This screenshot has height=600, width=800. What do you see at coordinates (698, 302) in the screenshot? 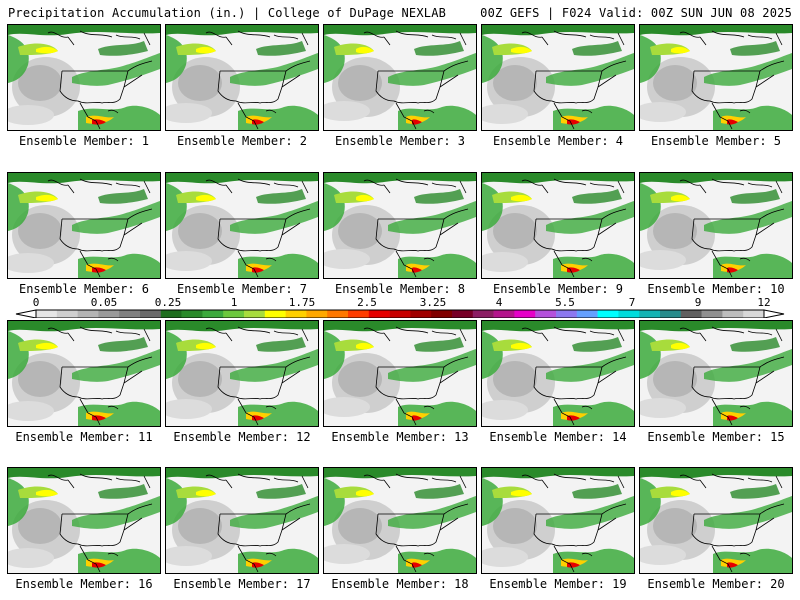
I see `legend-tick-label: 9` at bounding box center [698, 302].